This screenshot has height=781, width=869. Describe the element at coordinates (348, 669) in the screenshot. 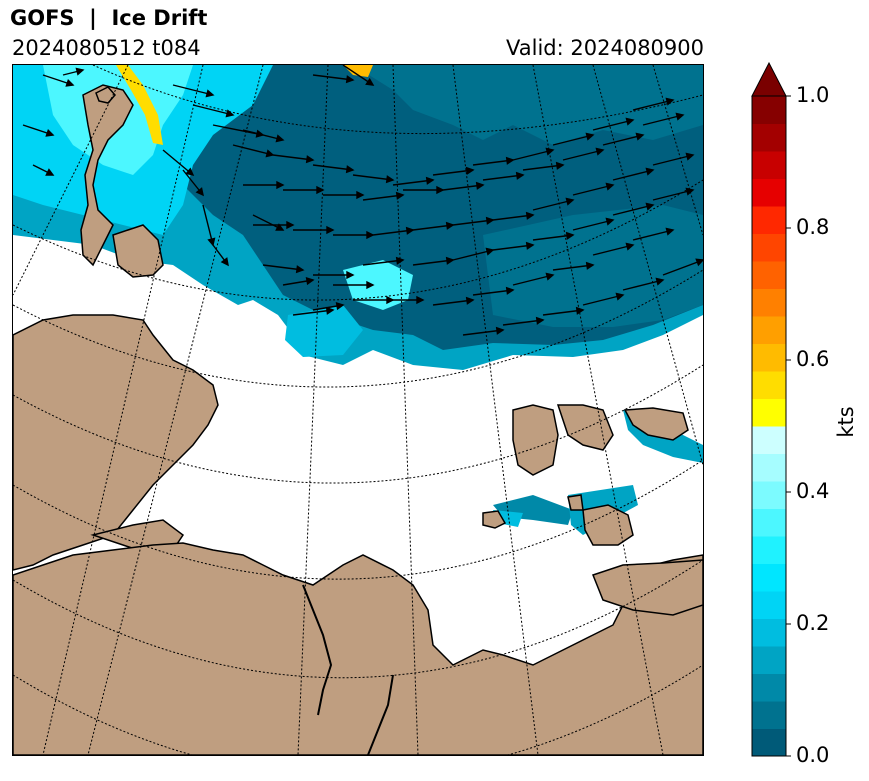

I see `rivers` at that location.